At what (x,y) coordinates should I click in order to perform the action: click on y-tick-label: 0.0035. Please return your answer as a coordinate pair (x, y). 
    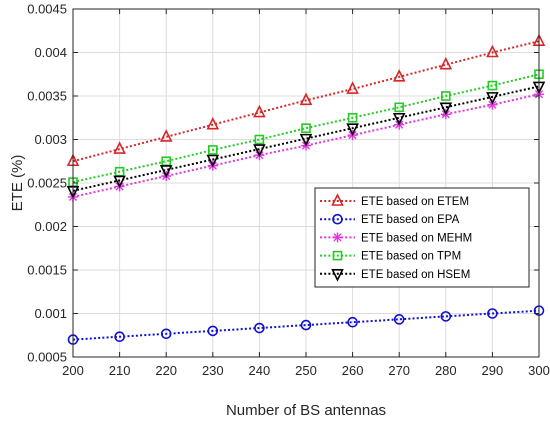
    Looking at the image, I should click on (47, 96).